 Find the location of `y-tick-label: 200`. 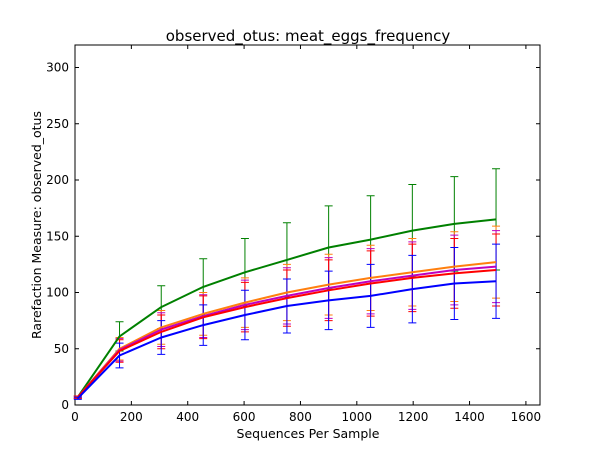

y-tick-label: 200 is located at coordinates (57, 180).